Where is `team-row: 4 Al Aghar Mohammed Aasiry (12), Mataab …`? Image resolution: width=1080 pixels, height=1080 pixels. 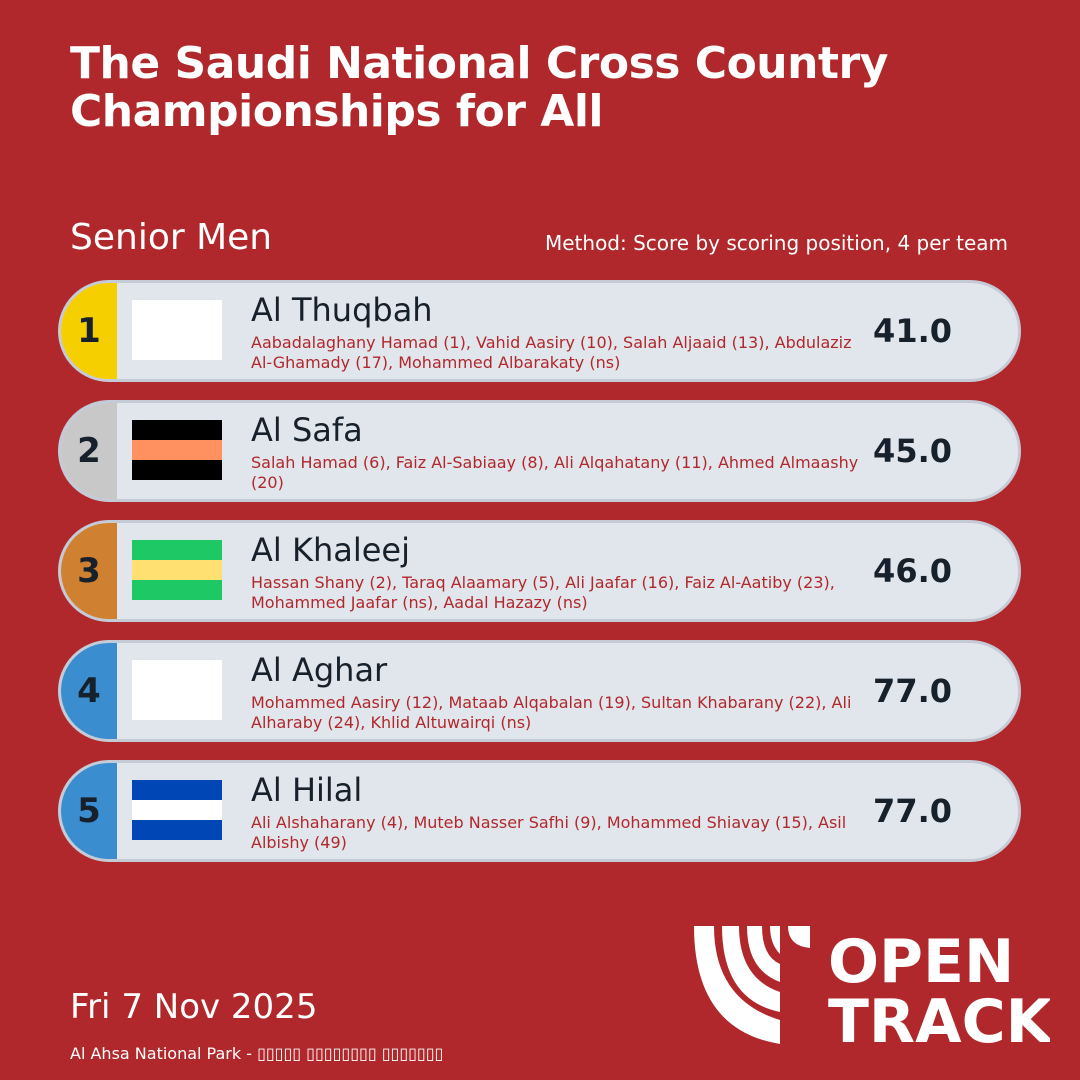
team-row: 4 Al Aghar Mohammed Aasiry (12), Mataab … is located at coordinates (539, 691).